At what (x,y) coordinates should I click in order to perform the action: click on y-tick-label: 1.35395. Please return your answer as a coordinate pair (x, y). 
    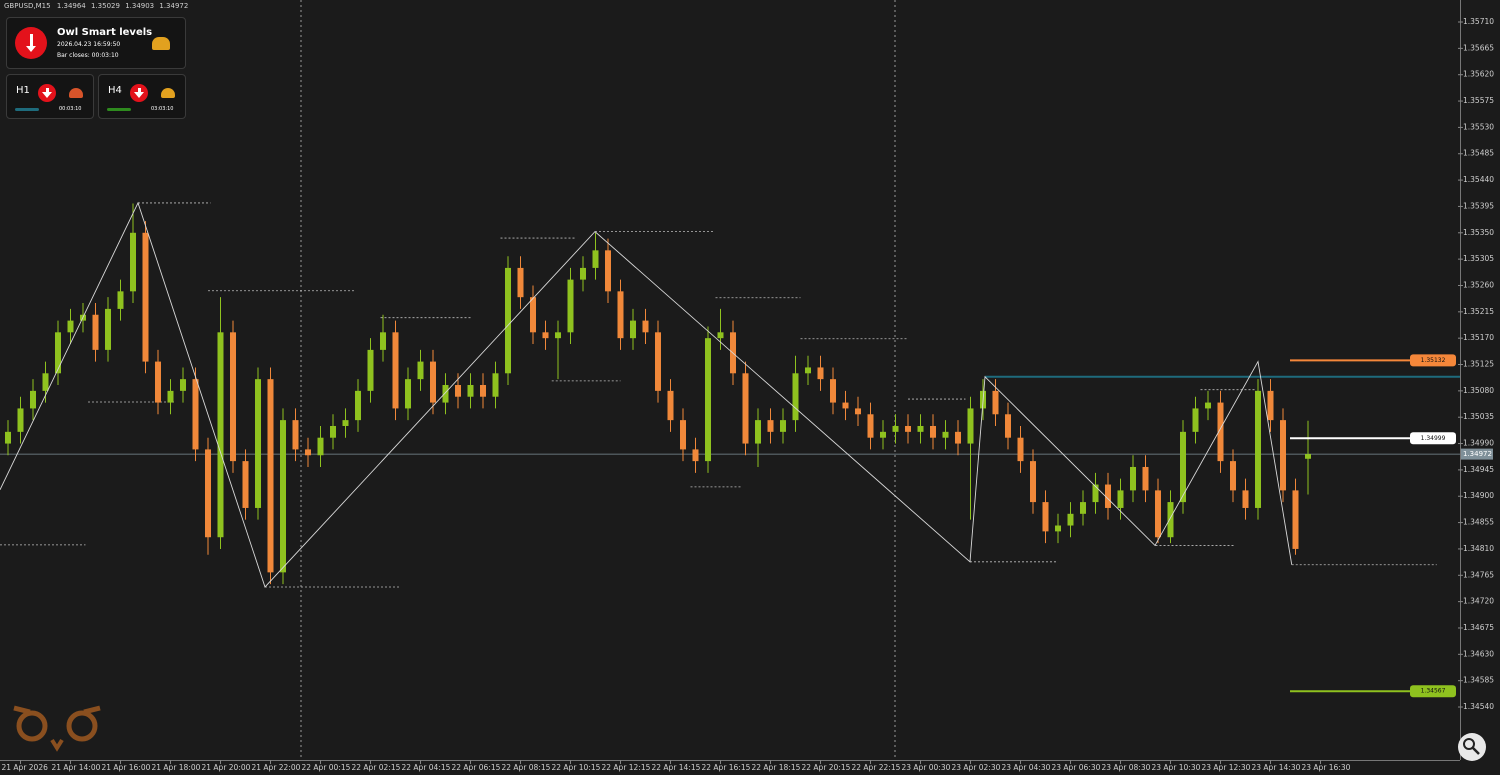
    Looking at the image, I should click on (1478, 205).